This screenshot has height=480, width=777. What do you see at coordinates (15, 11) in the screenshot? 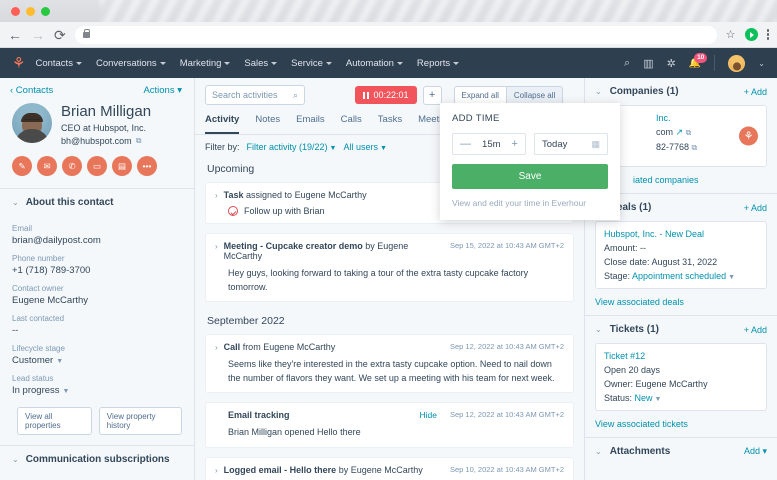
I see `window-close-button` at bounding box center [15, 11].